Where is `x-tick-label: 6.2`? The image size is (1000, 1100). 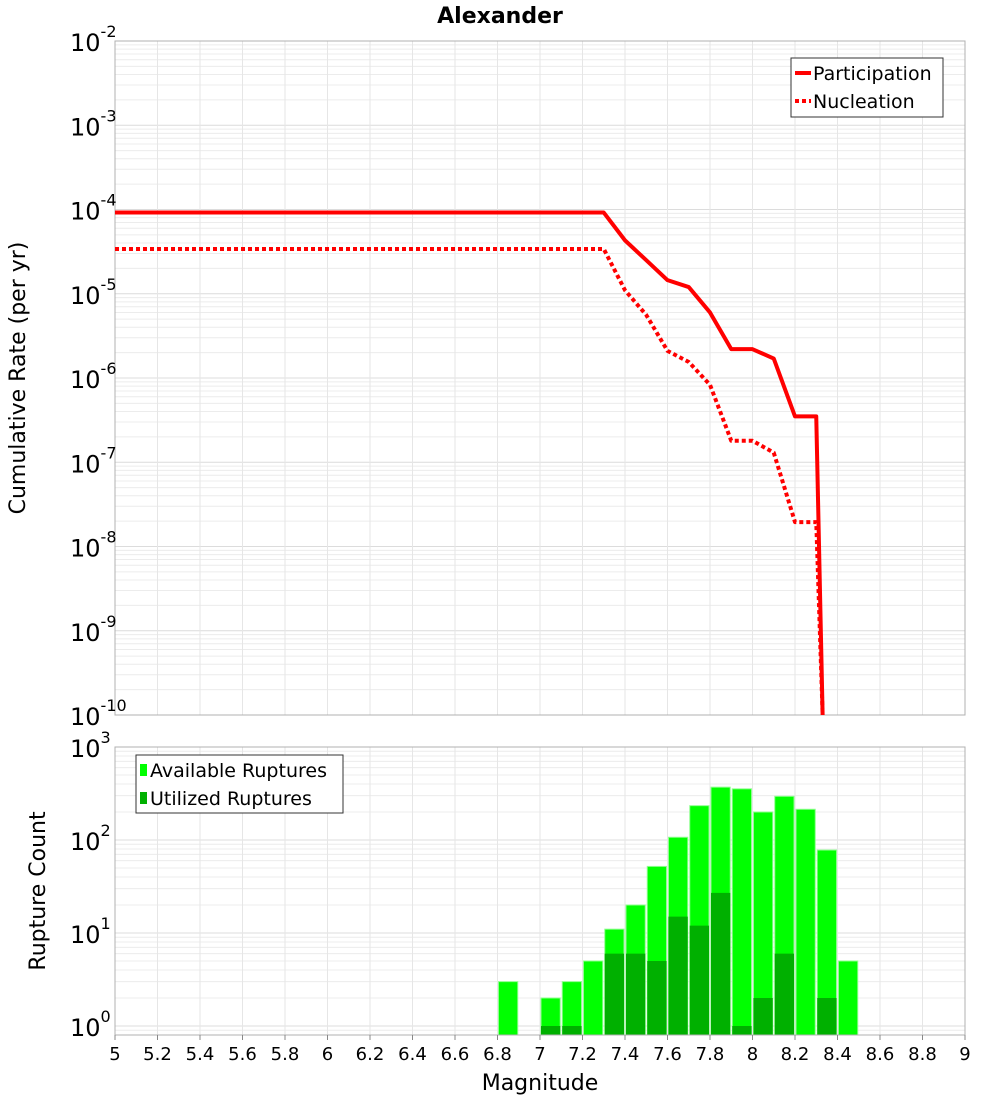
x-tick-label: 6.2 is located at coordinates (370, 1054).